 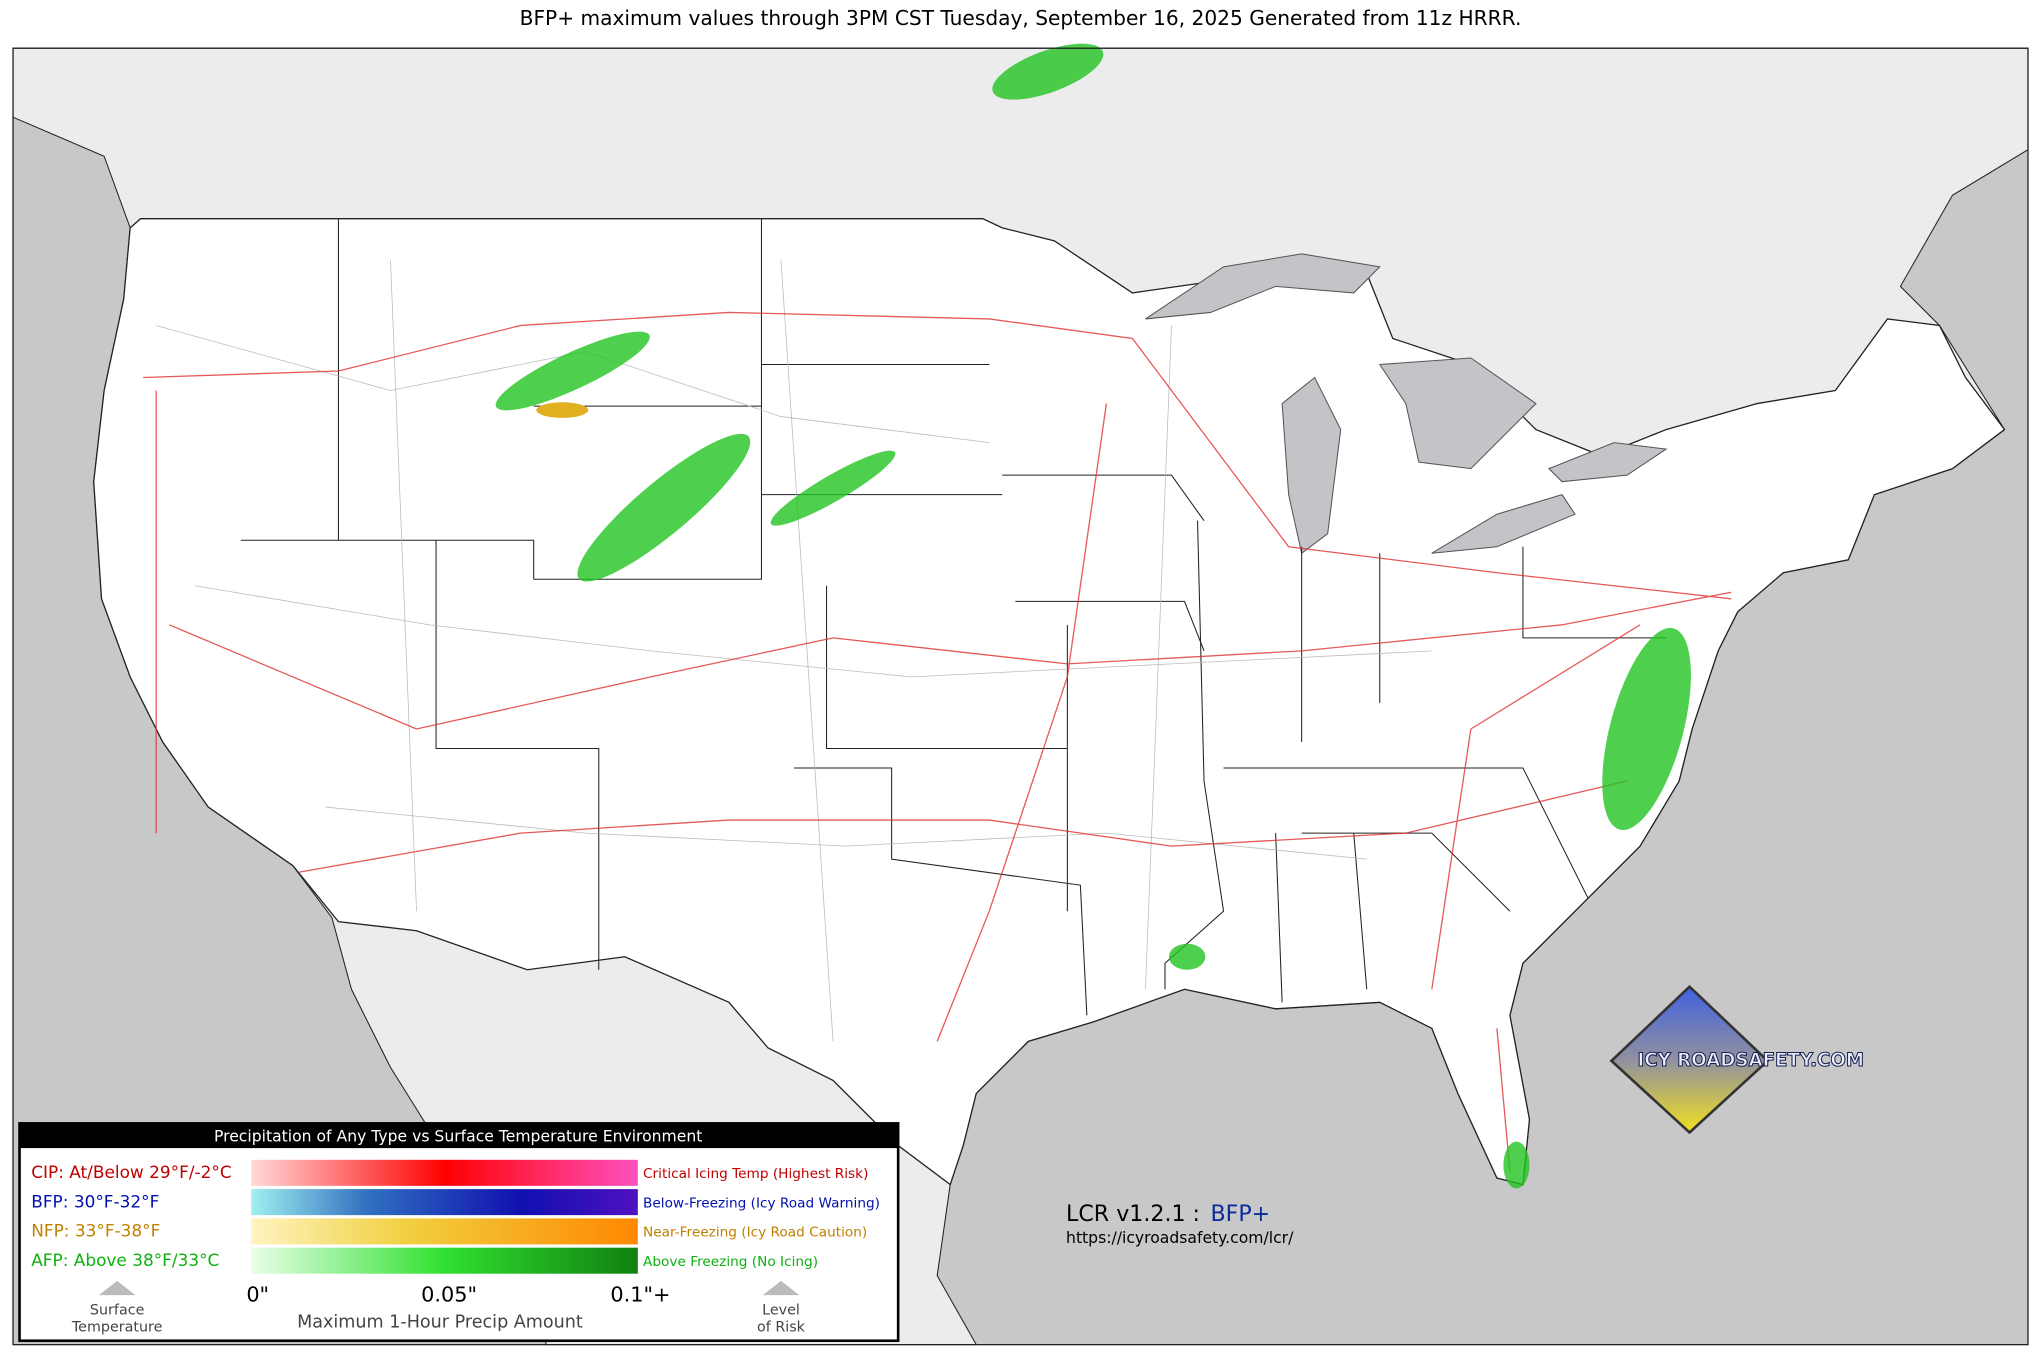 I want to click on scale-label: 0.1"+, so click(x=640, y=1295).